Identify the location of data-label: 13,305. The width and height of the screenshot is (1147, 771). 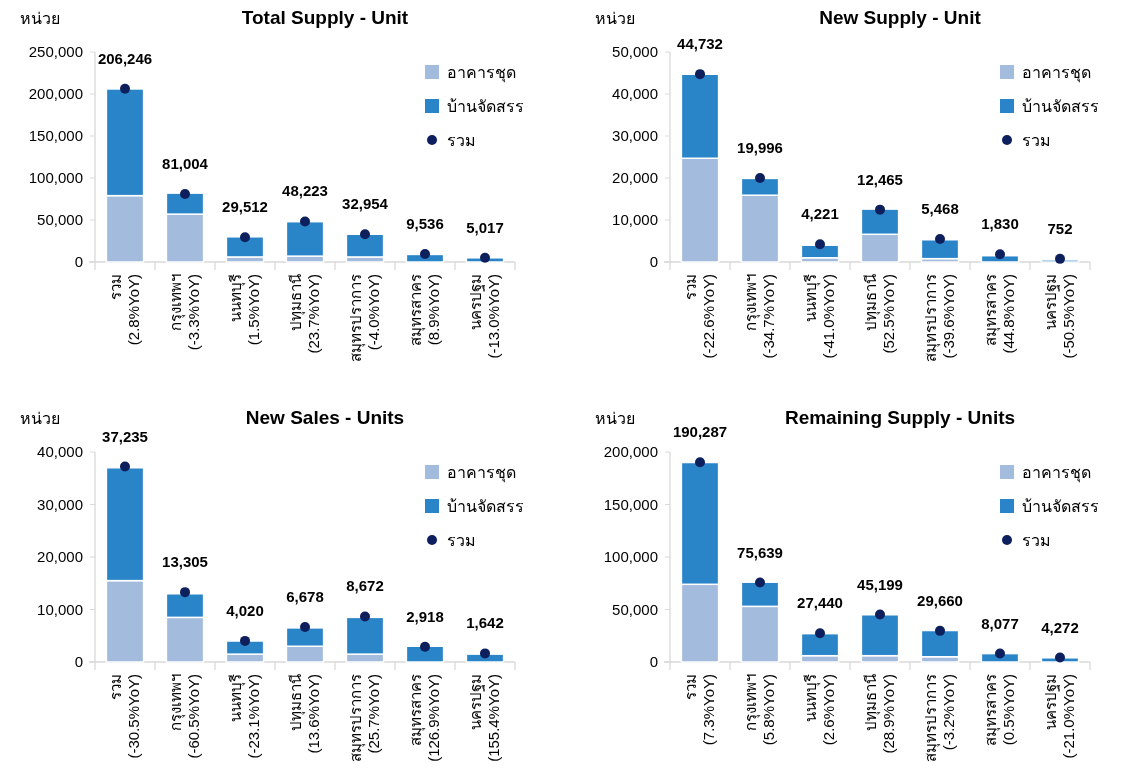
(185, 562).